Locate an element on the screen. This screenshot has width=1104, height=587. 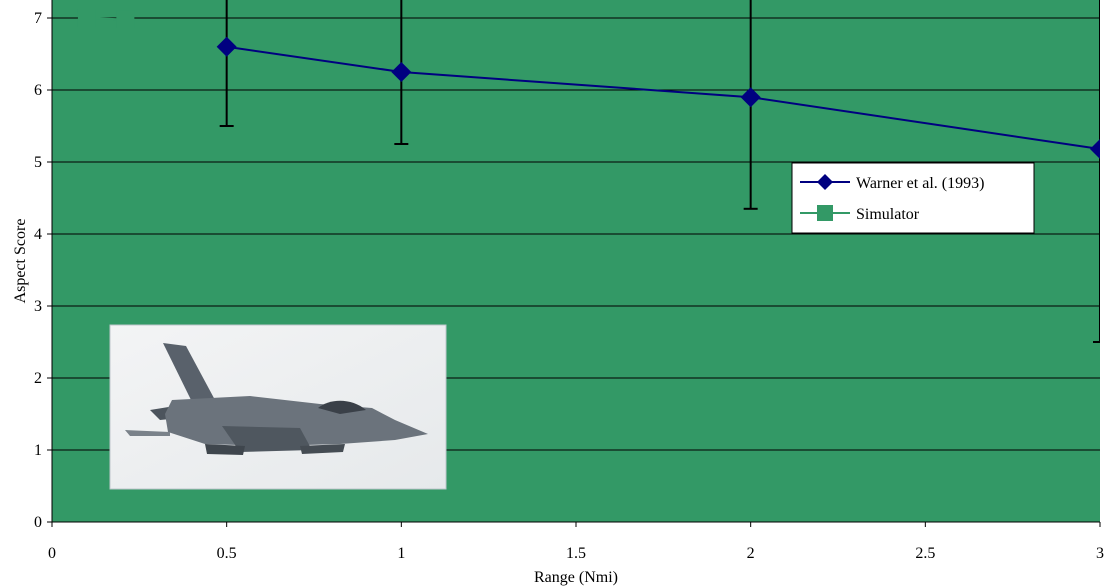
x-tick-label: 0 is located at coordinates (52, 553).